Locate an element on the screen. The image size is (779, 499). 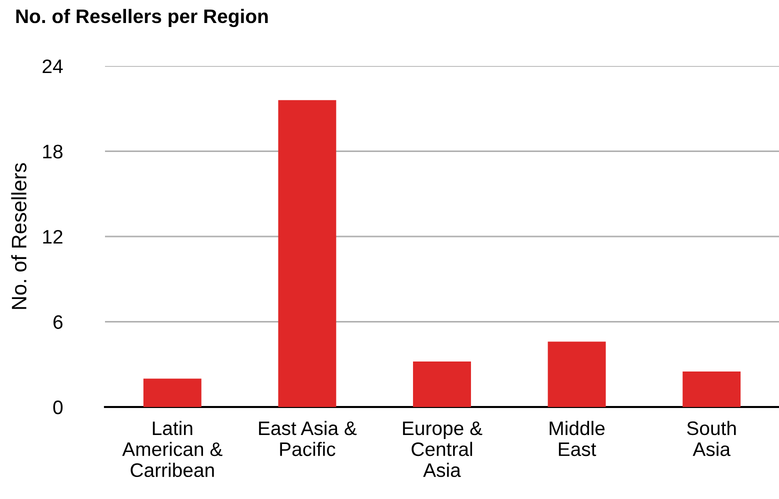
x-tick-label: East Asia & Pacific is located at coordinates (308, 438).